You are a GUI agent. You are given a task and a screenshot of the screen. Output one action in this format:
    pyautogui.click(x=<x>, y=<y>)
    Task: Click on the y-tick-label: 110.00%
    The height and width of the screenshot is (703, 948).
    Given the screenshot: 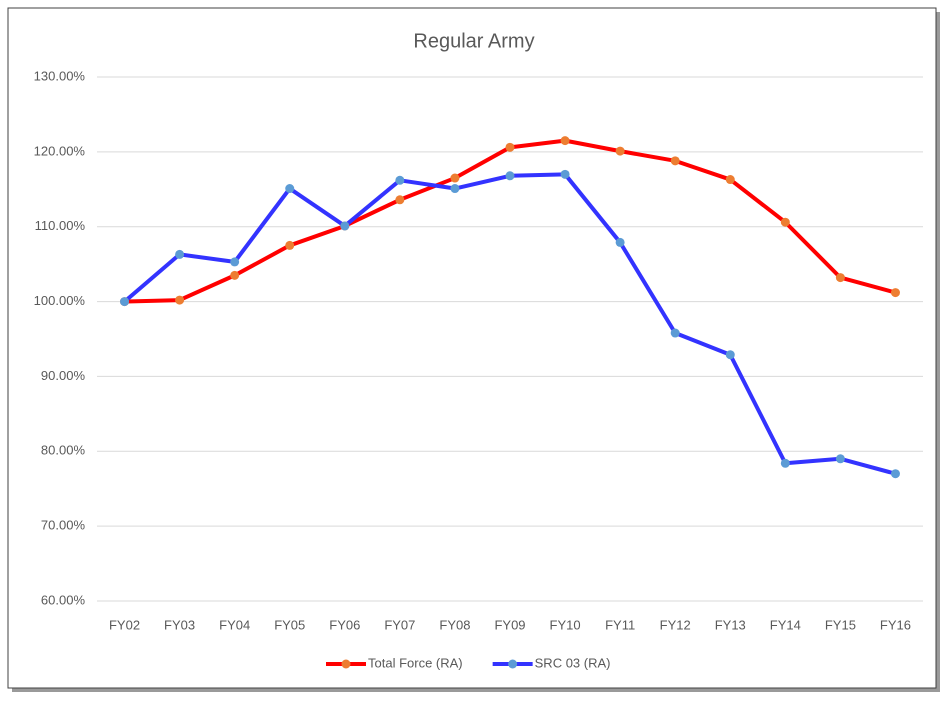 What is the action you would take?
    pyautogui.click(x=60, y=225)
    